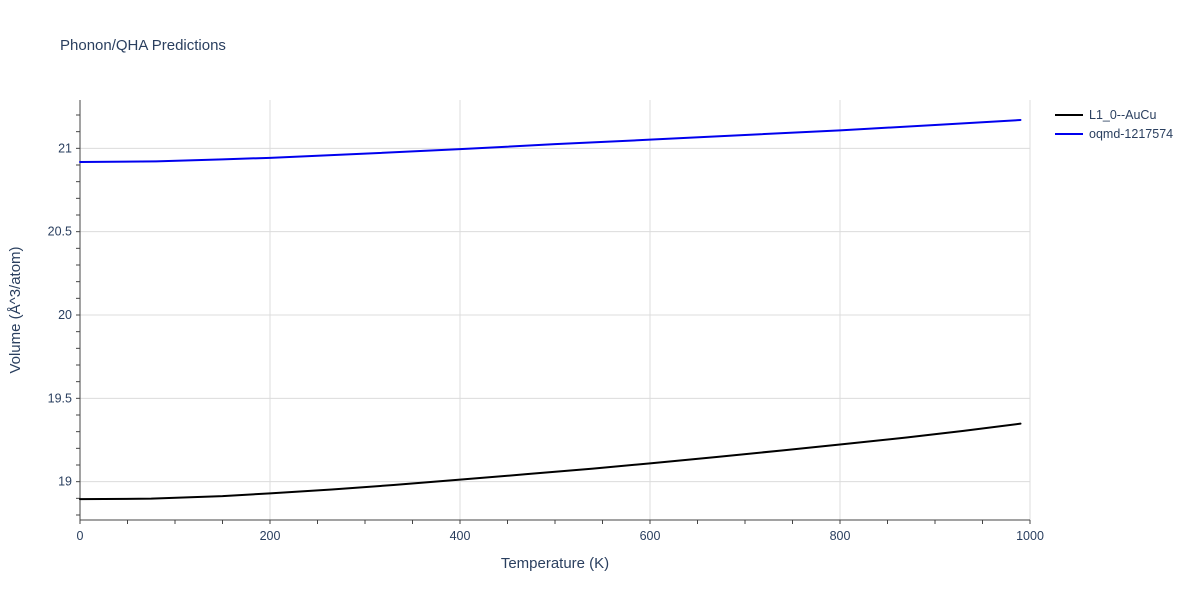 This screenshot has height=600, width=1200. I want to click on x-tick-label: 1000, so click(1030, 536).